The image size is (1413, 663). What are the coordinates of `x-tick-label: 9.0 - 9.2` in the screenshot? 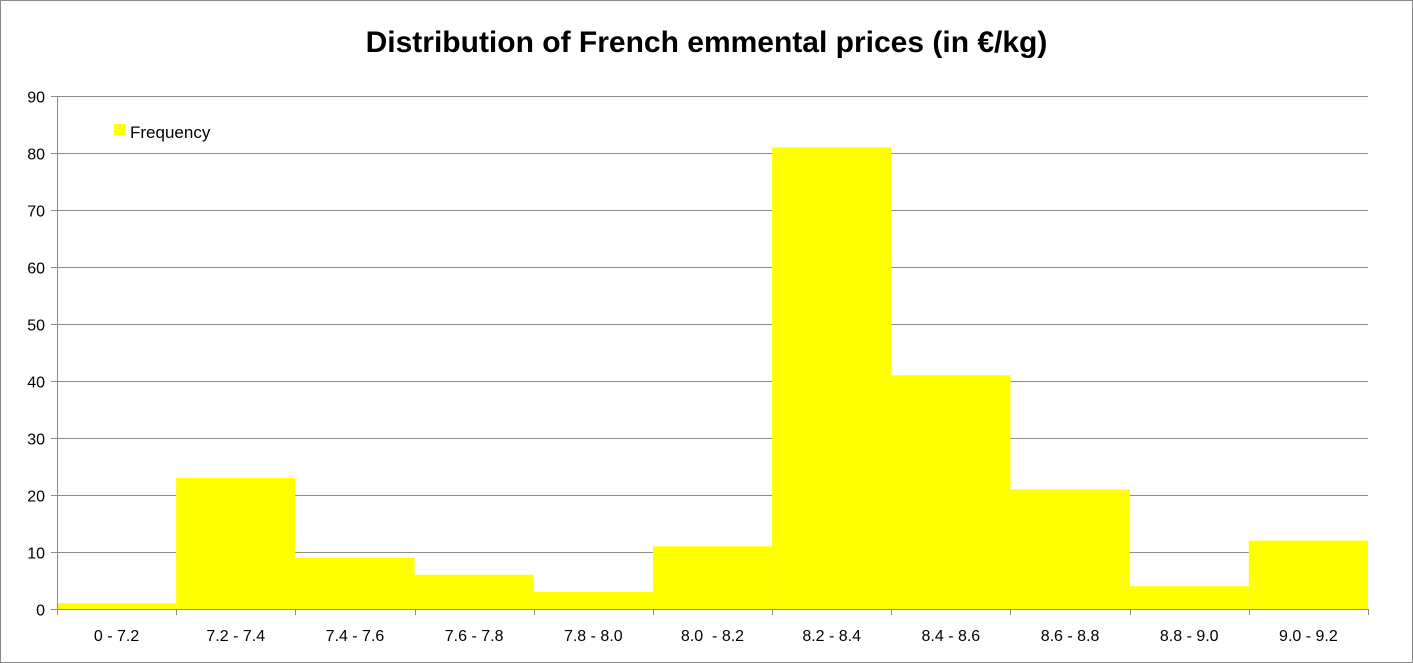 It's located at (1308, 636).